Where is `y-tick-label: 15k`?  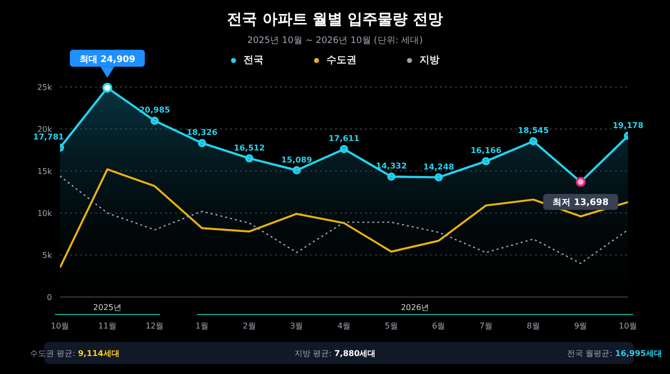
y-tick-label: 15k is located at coordinates (44, 171).